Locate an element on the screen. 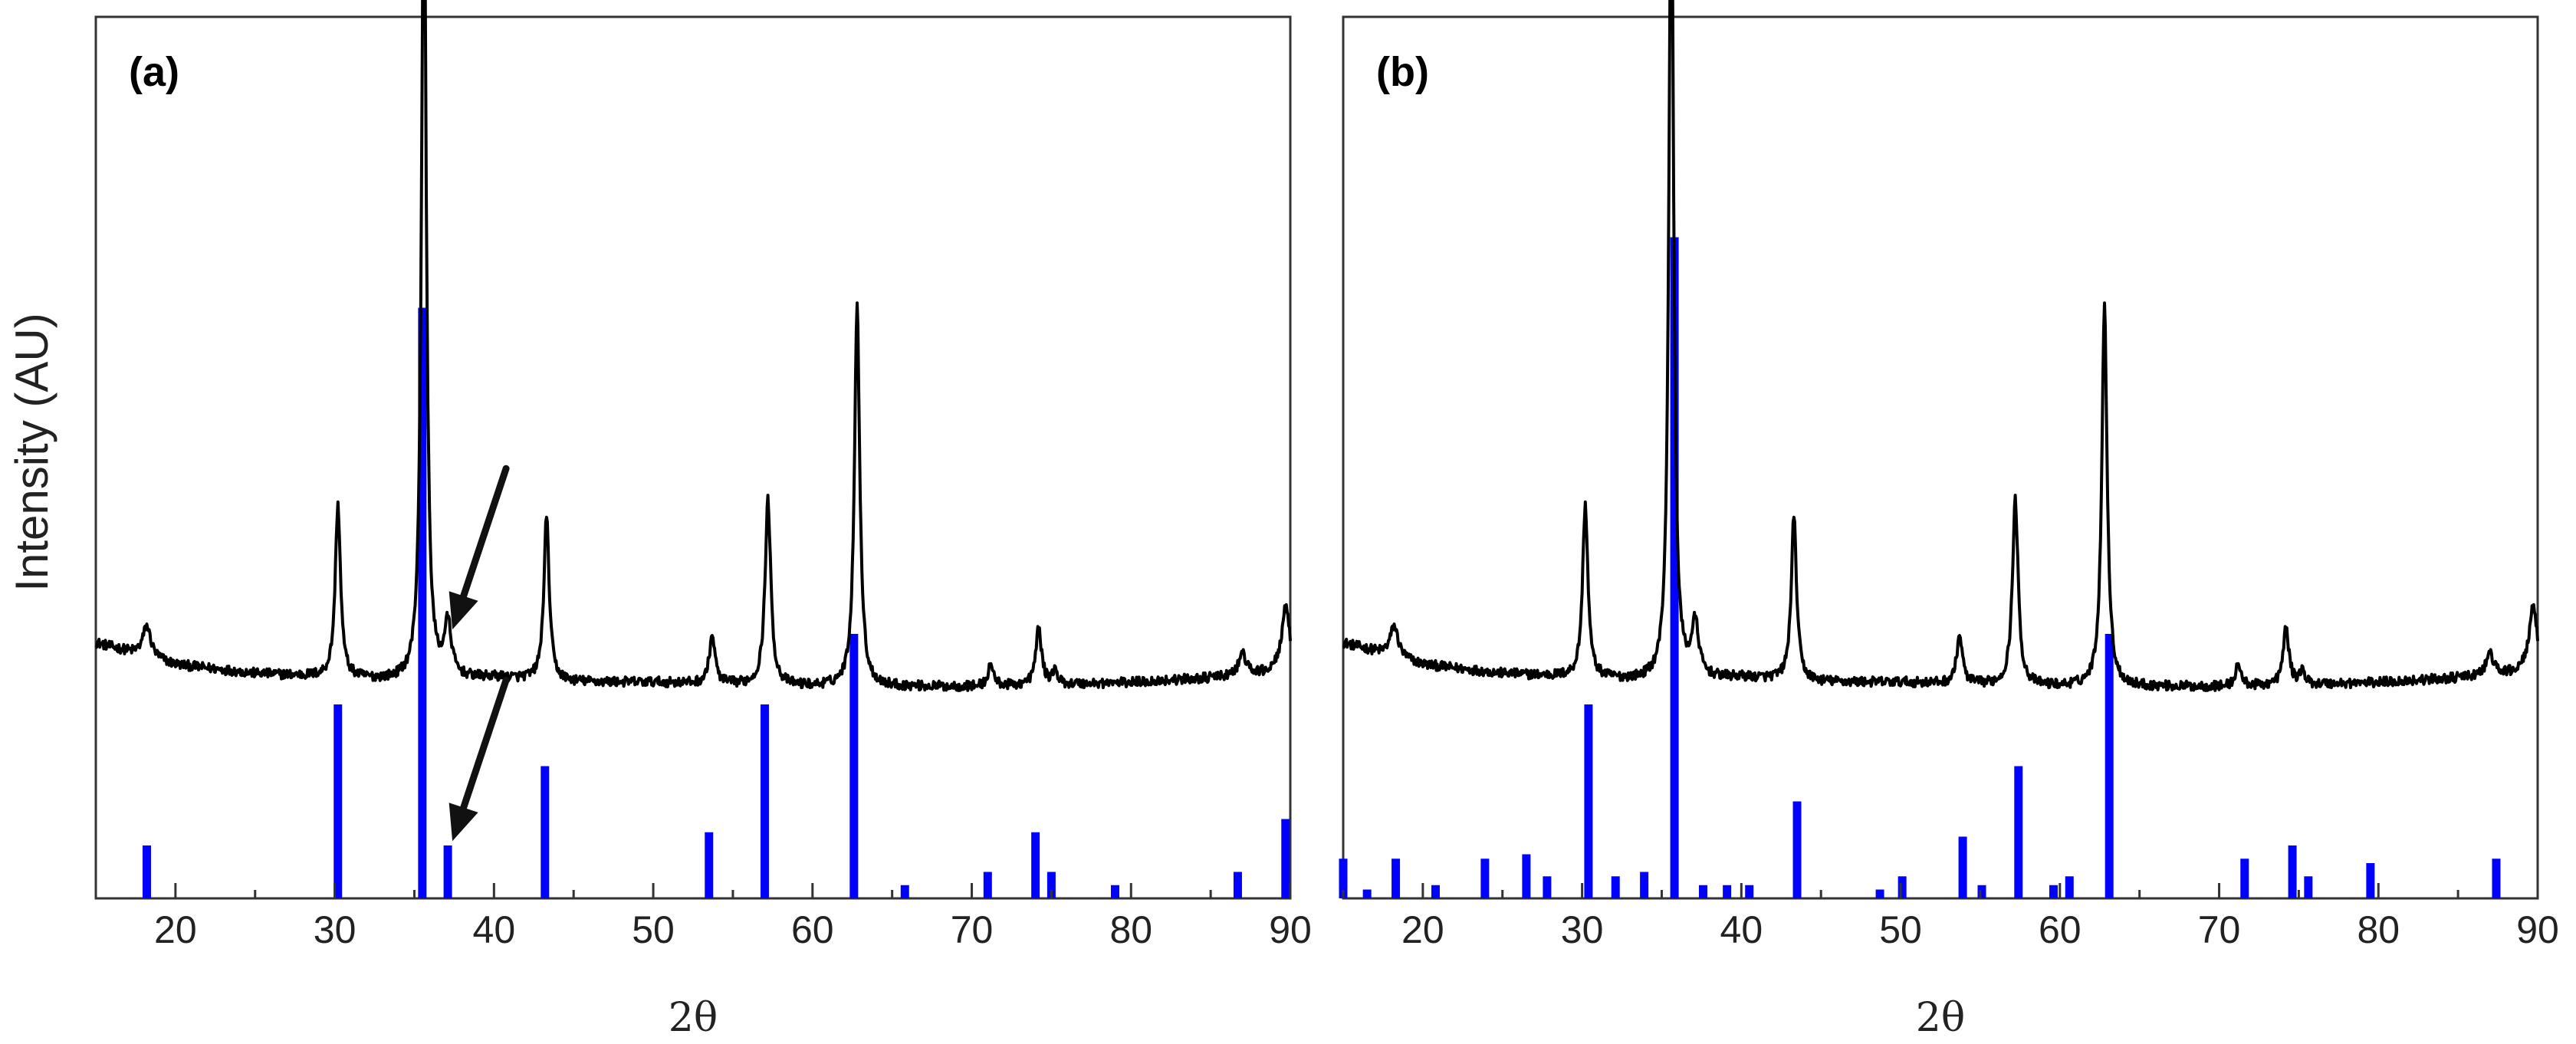  panel-a-x-axis-label: 2θ is located at coordinates (694, 1018).